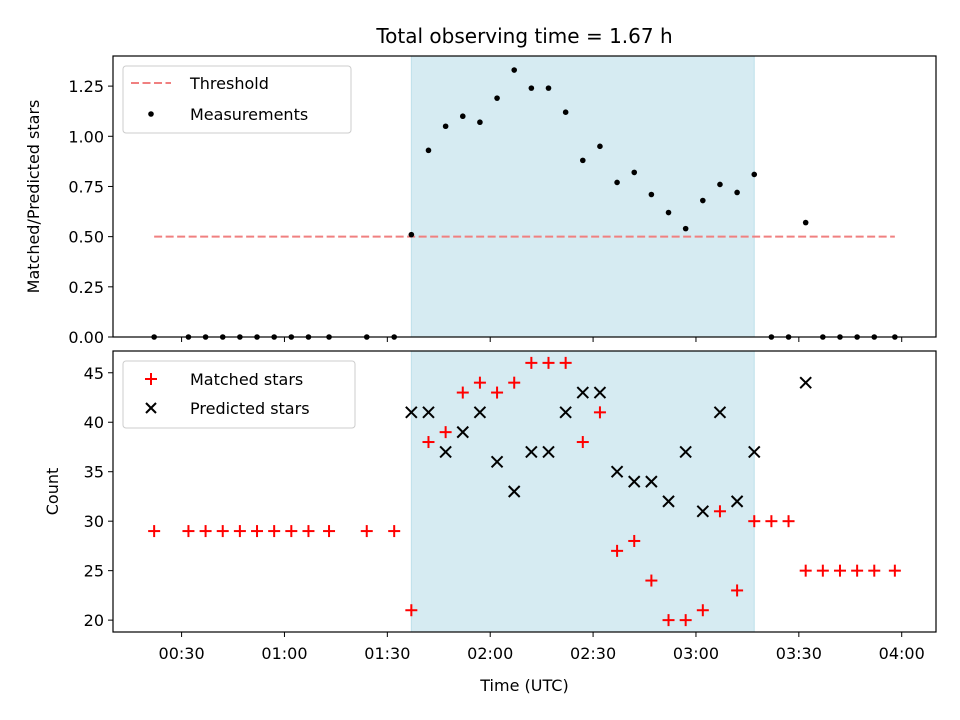 This screenshot has height=720, width=960. I want to click on legend-threshold-label: Threshold, so click(229, 83).